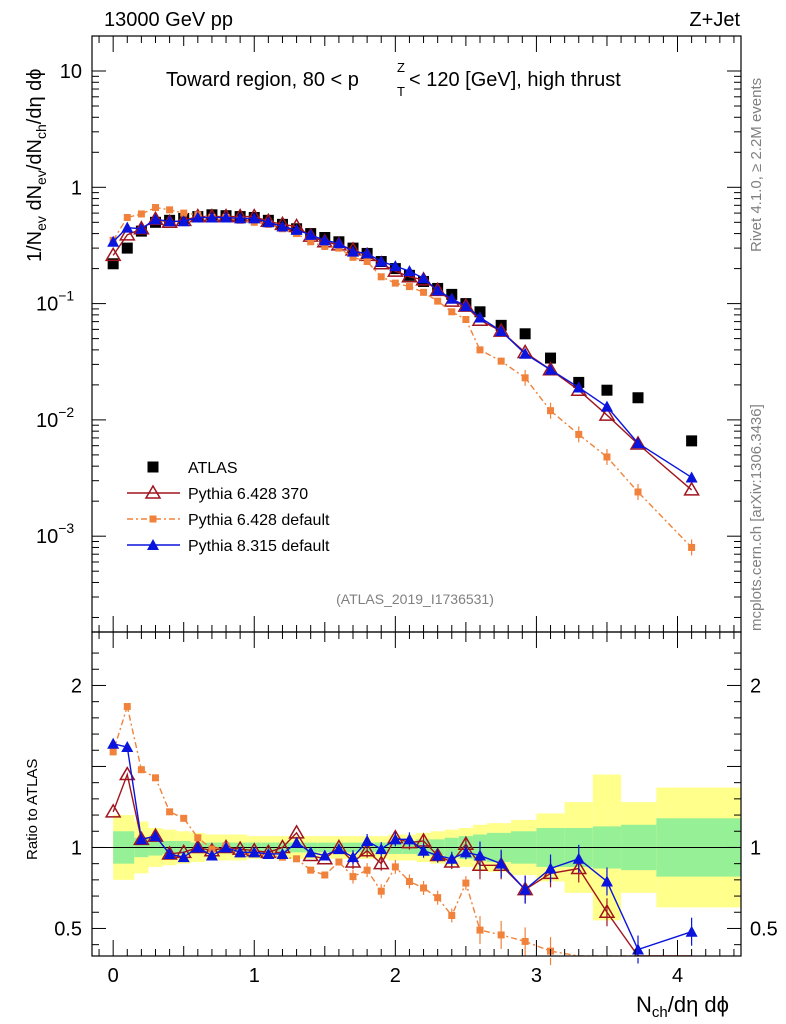 Image resolution: width=786 pixels, height=1024 pixels. What do you see at coordinates (755, 686) in the screenshot?
I see `y-tick-label-ratio-right: 2` at bounding box center [755, 686].